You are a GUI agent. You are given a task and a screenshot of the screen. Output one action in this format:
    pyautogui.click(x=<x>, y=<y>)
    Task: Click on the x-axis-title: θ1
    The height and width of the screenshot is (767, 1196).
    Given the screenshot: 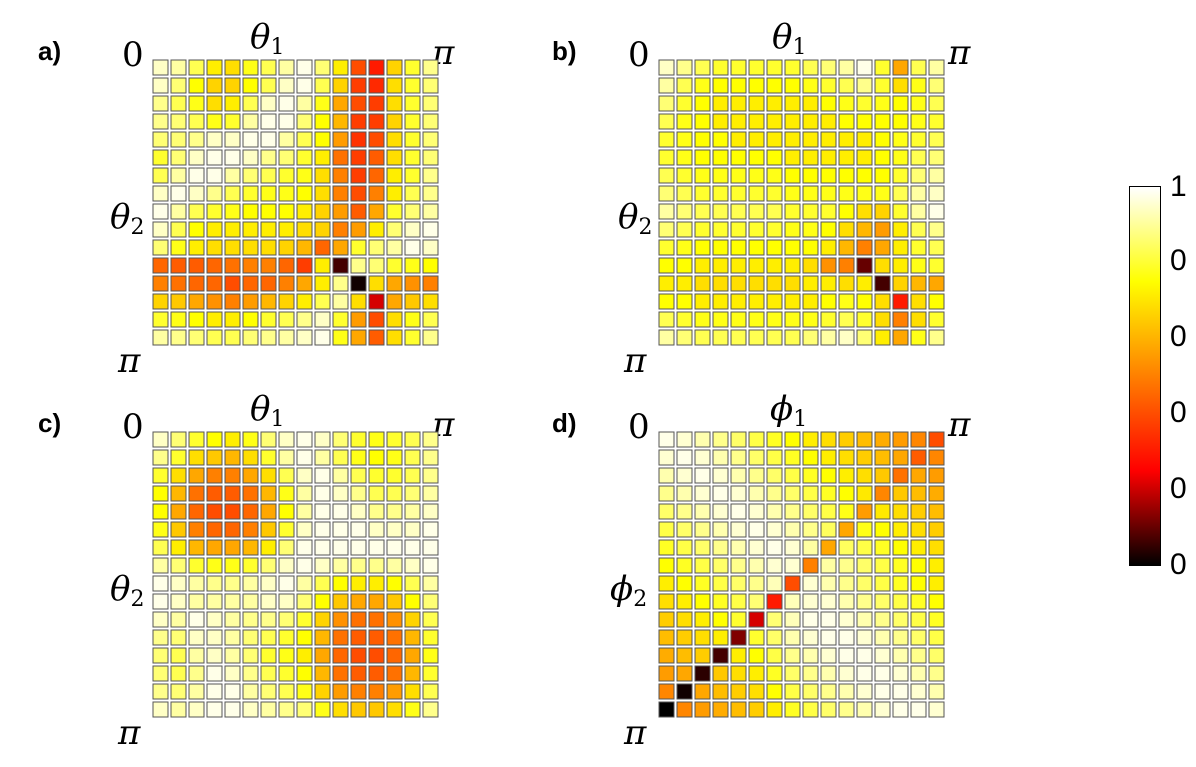 What is the action you would take?
    pyautogui.click(x=267, y=410)
    